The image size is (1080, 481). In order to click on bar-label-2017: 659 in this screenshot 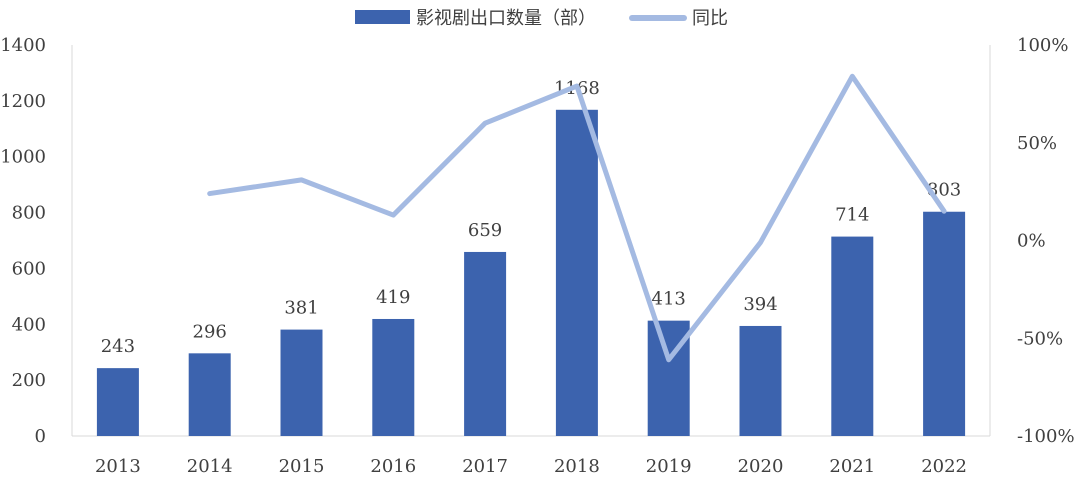, I will do `click(485, 230)`.